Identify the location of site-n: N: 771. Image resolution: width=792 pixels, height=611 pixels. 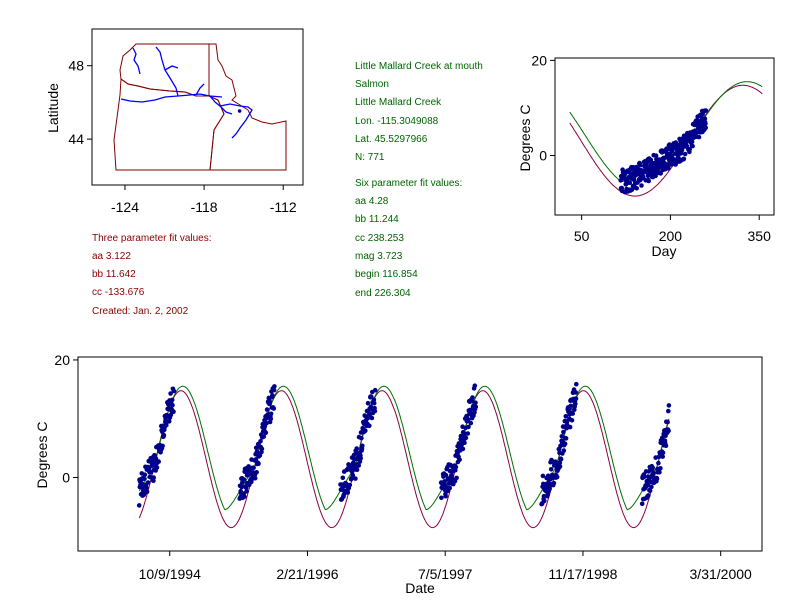
(370, 157).